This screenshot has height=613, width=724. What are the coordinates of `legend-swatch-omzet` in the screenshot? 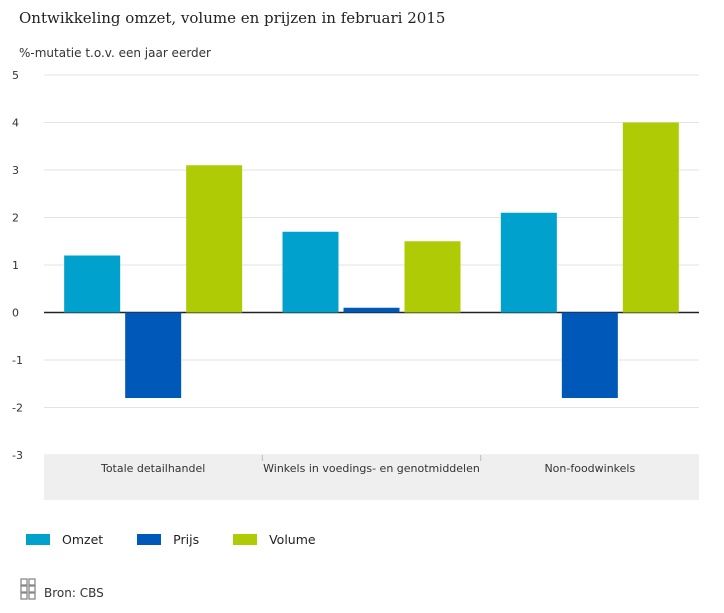 It's located at (38, 539).